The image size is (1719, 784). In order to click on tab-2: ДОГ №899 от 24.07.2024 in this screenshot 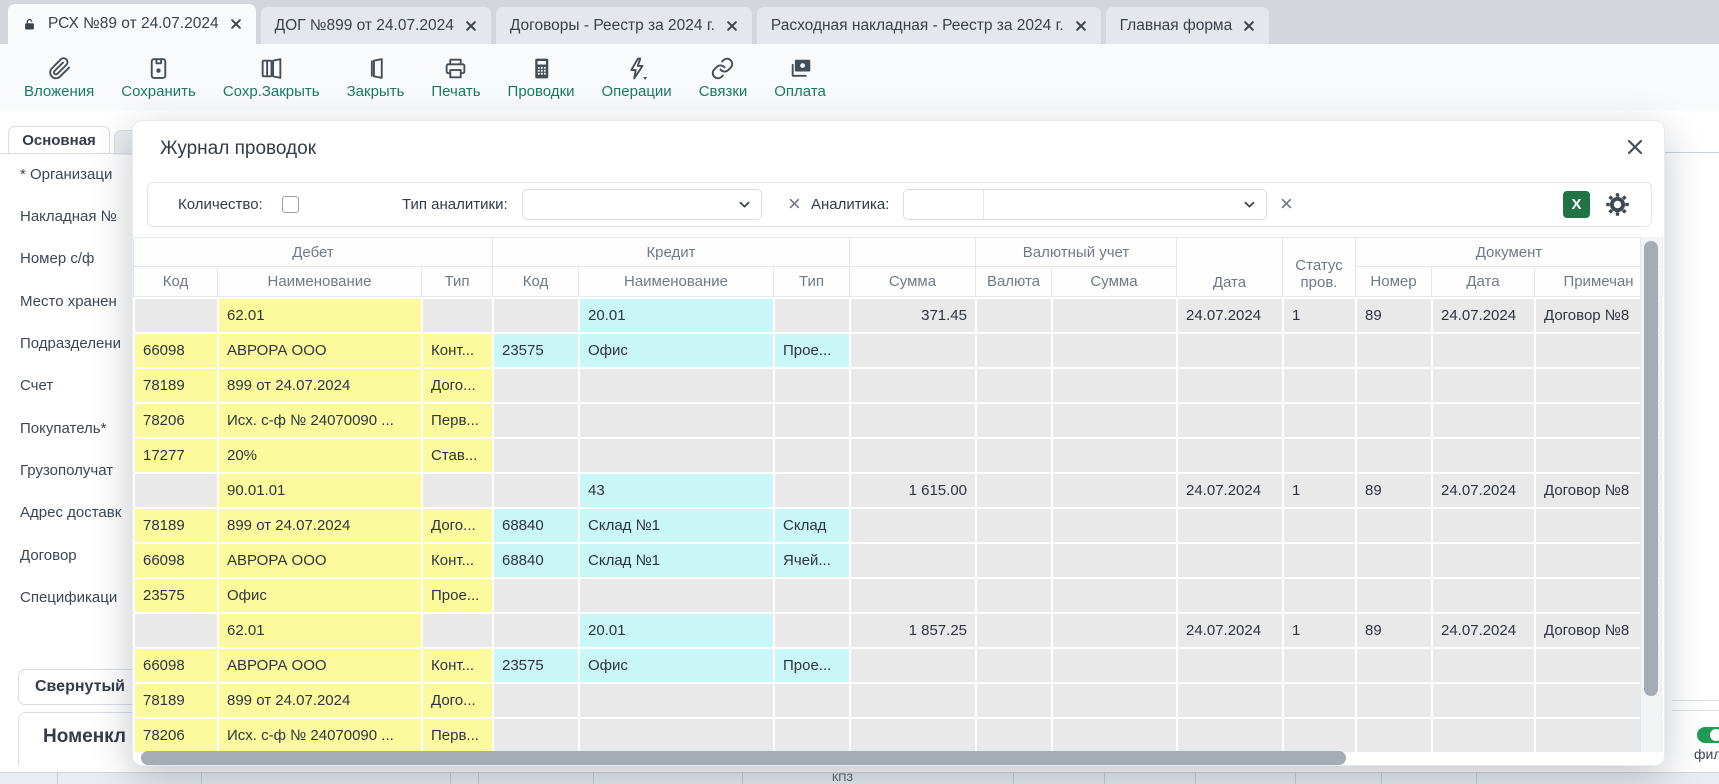, I will do `click(375, 25)`.